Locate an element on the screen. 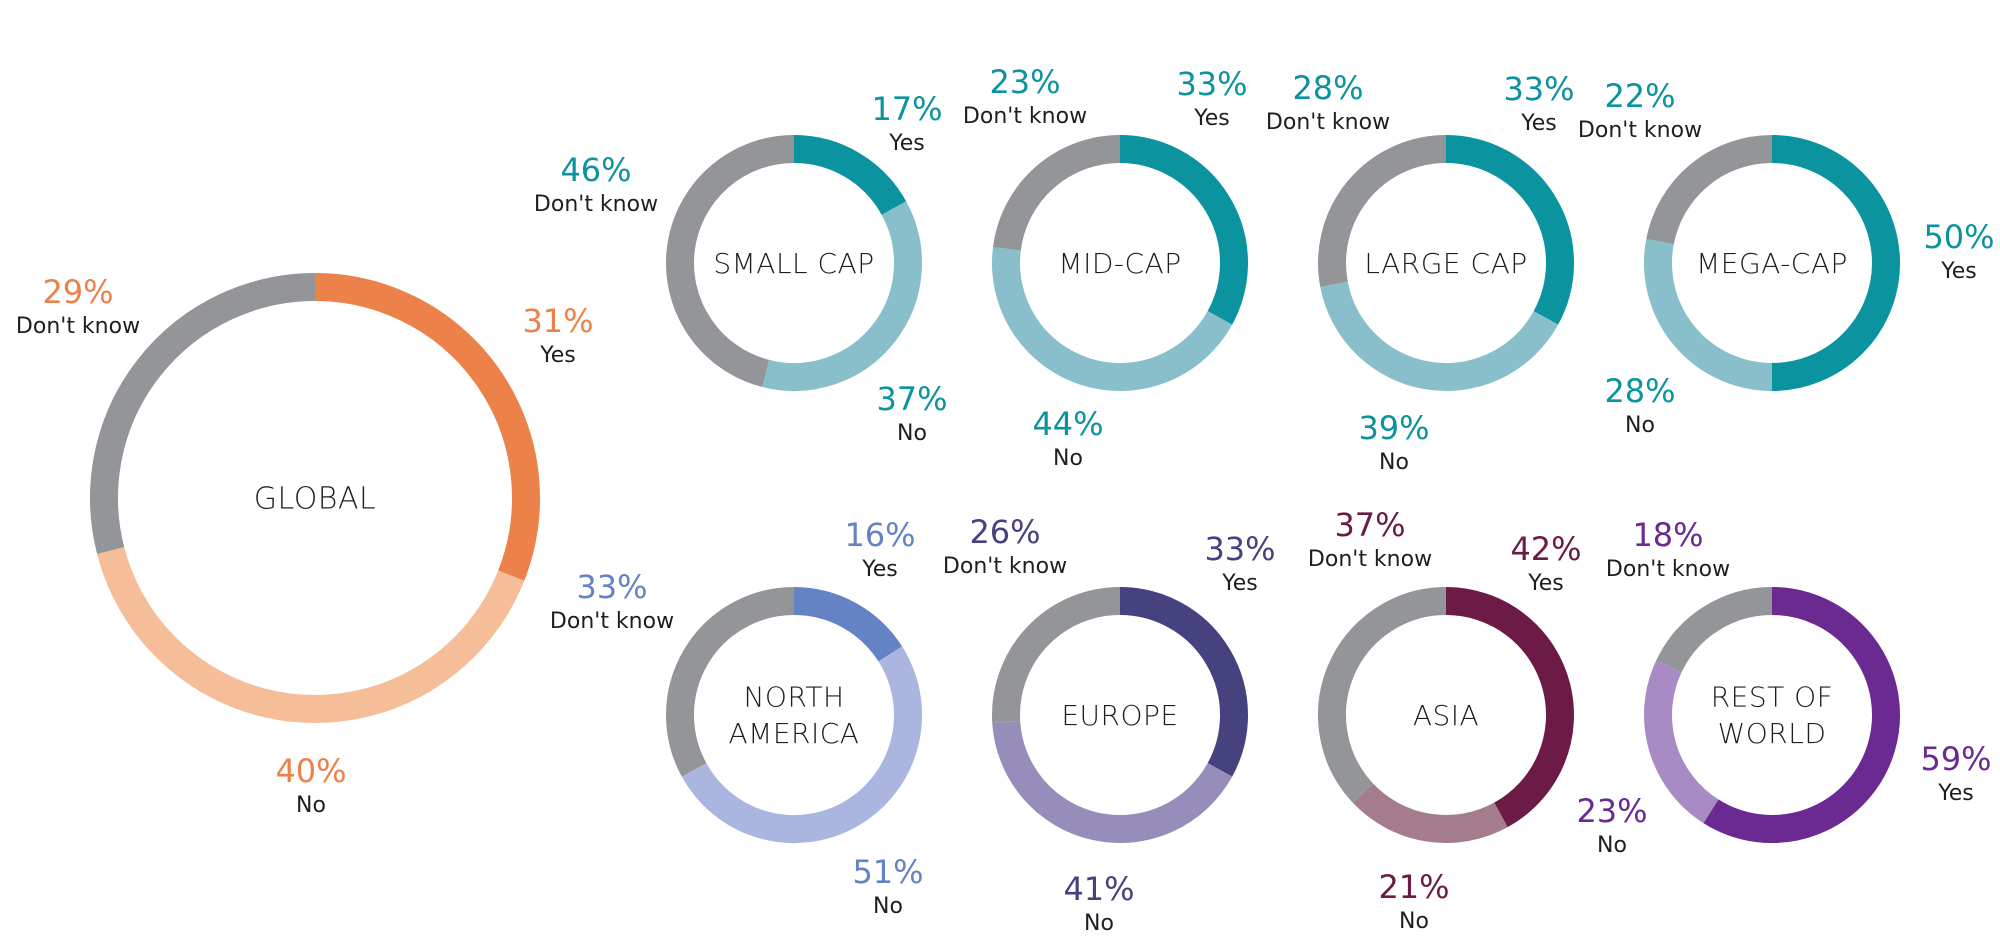 The image size is (2000, 937). category-label-large-cap-dont-know: Don't know is located at coordinates (1328, 122).